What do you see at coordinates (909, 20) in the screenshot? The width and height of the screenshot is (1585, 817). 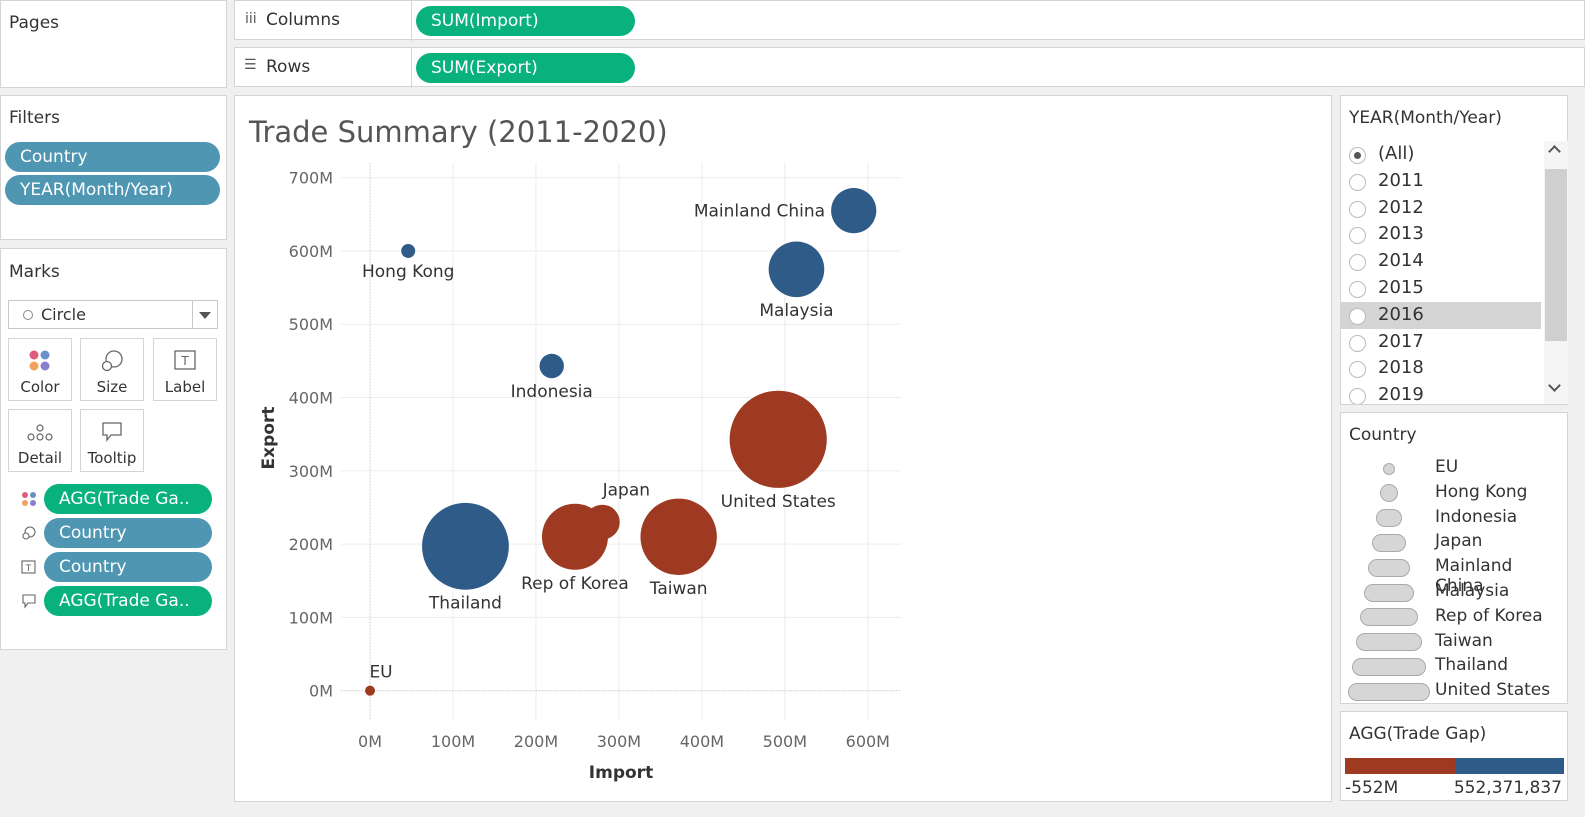 I see `columns-shelf: iii Columns SUM(Import)` at bounding box center [909, 20].